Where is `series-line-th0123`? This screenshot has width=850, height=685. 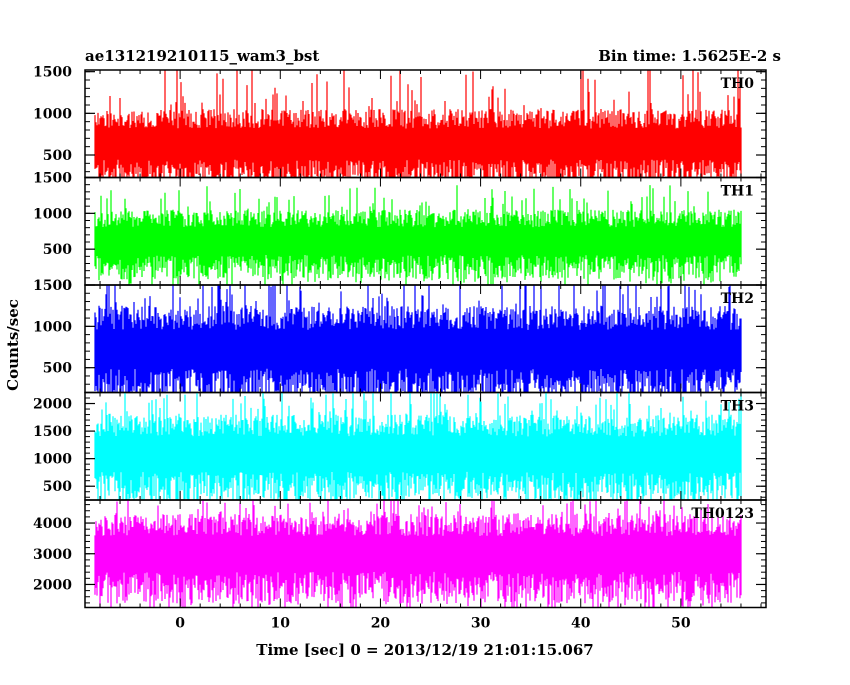
series-line-th0123 is located at coordinates (418, 554).